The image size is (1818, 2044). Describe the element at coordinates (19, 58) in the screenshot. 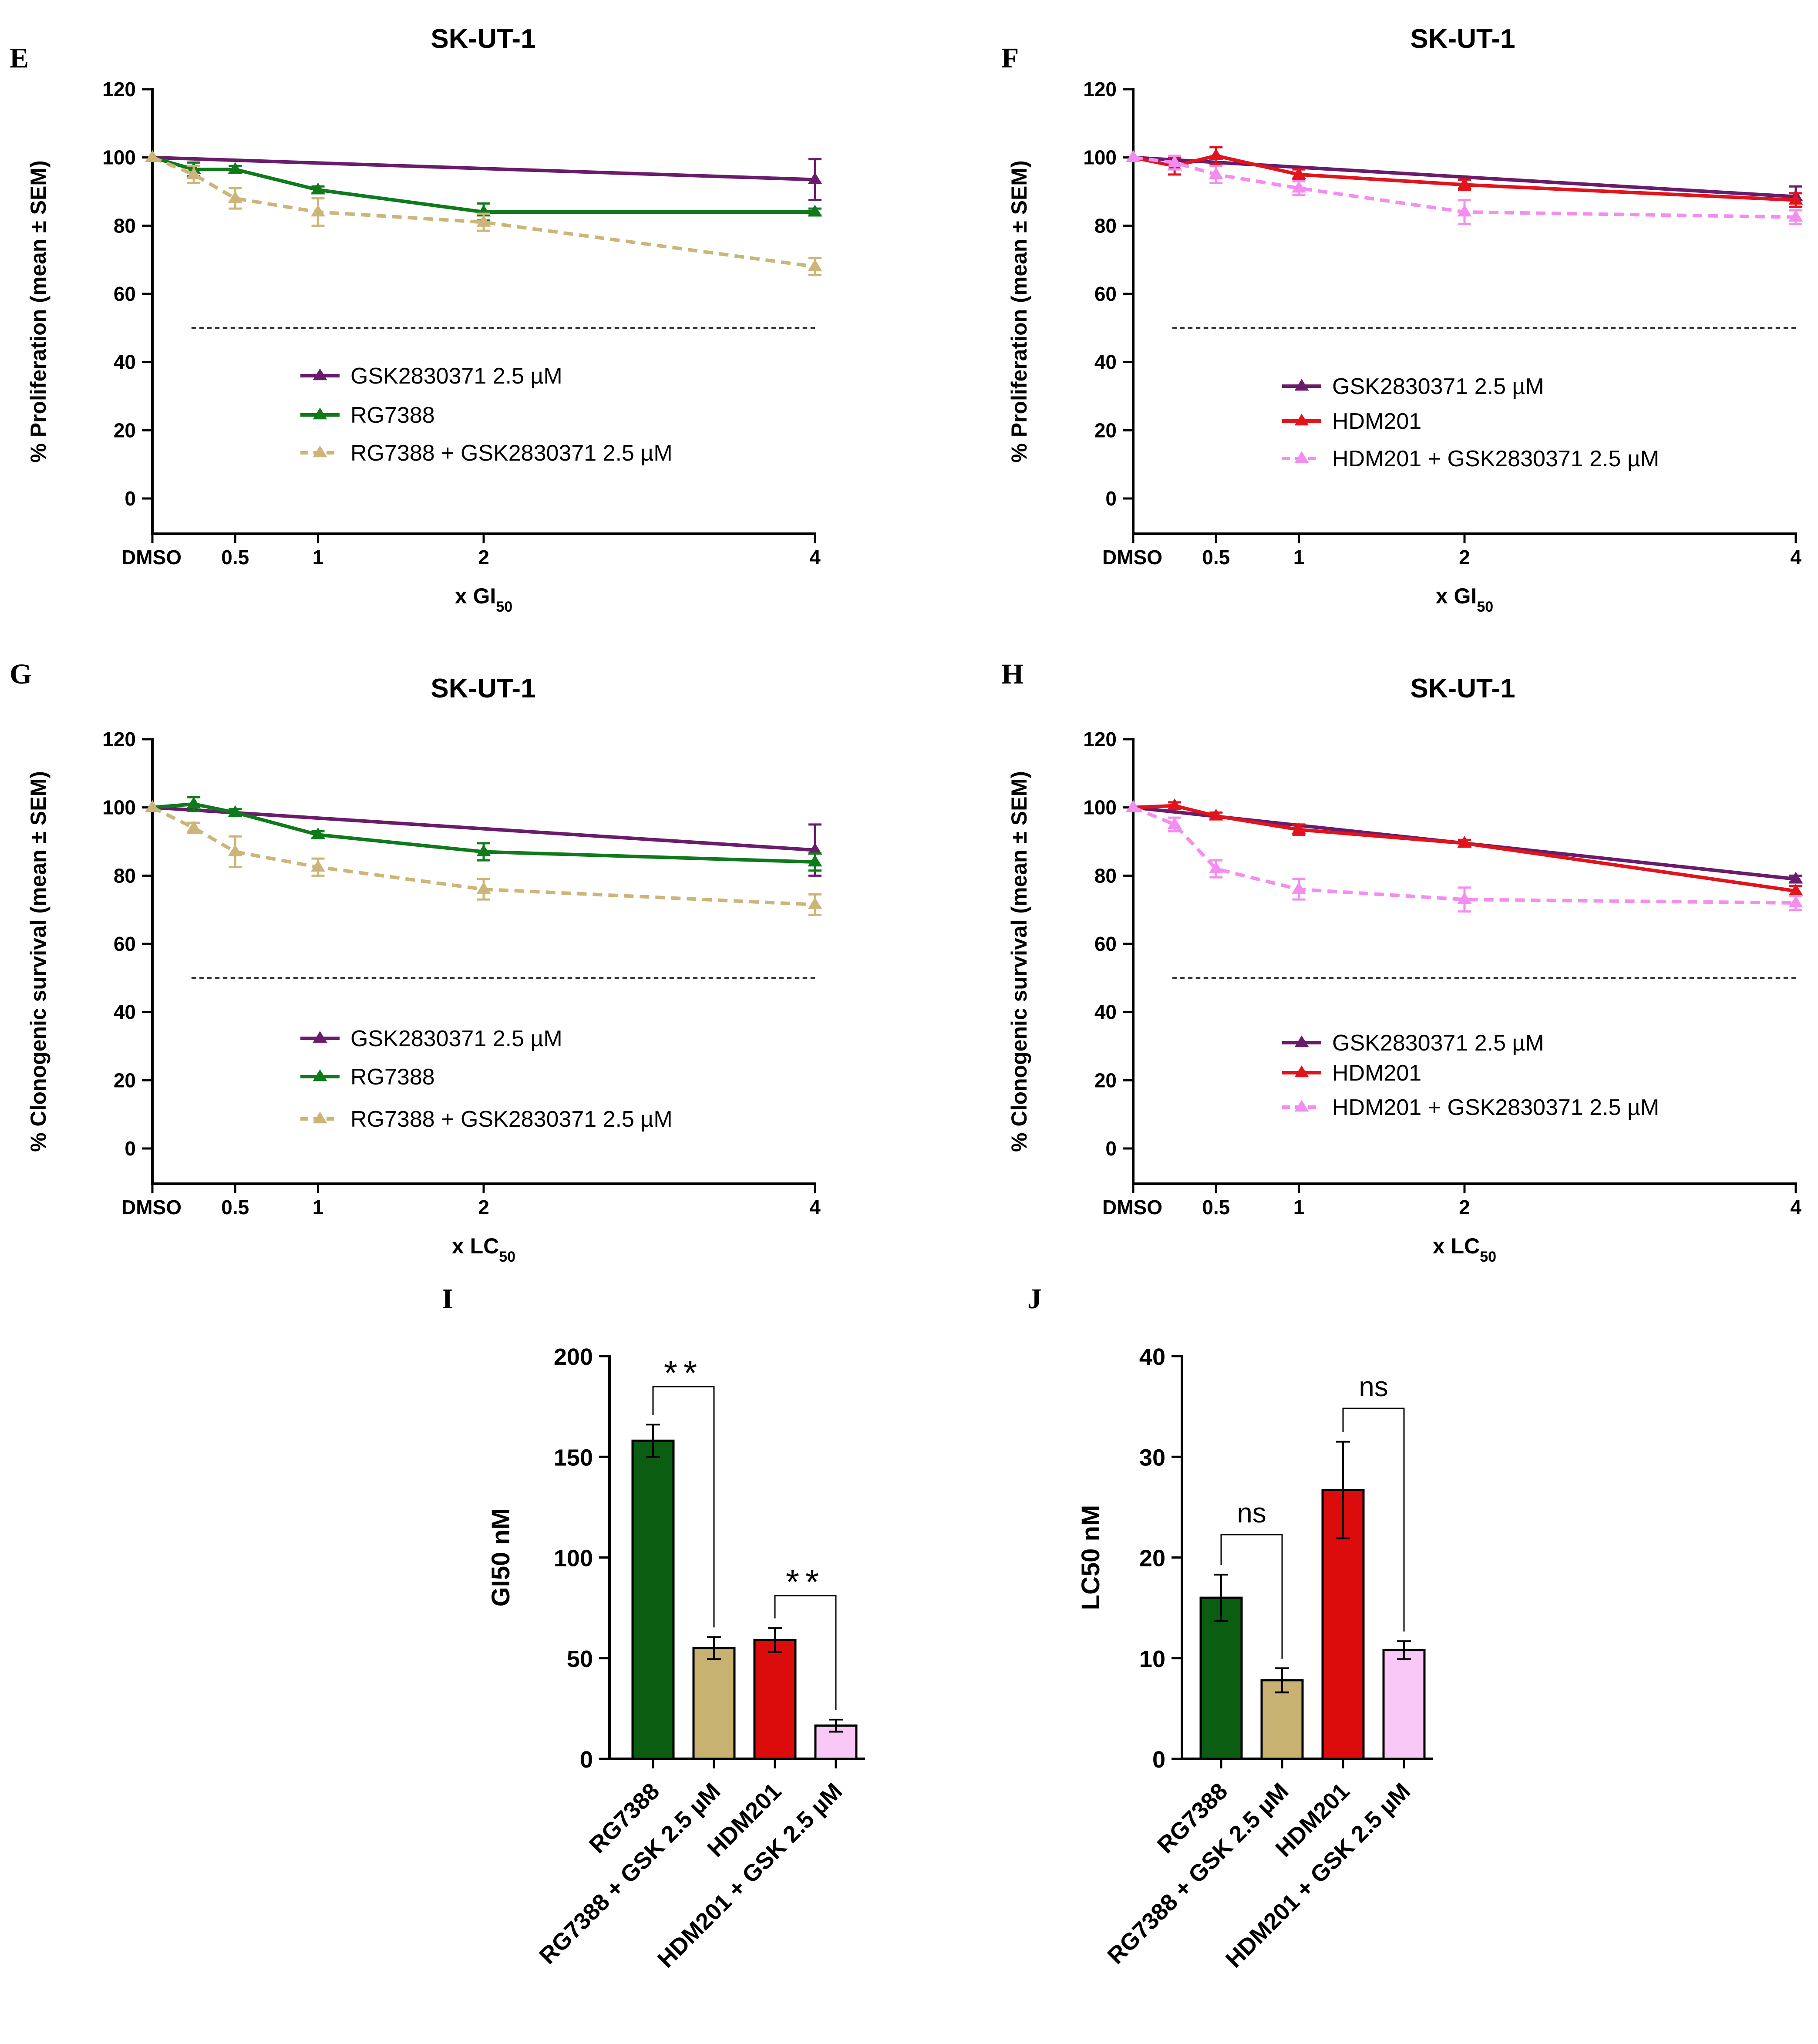

I see `panel-letter-e: E` at that location.